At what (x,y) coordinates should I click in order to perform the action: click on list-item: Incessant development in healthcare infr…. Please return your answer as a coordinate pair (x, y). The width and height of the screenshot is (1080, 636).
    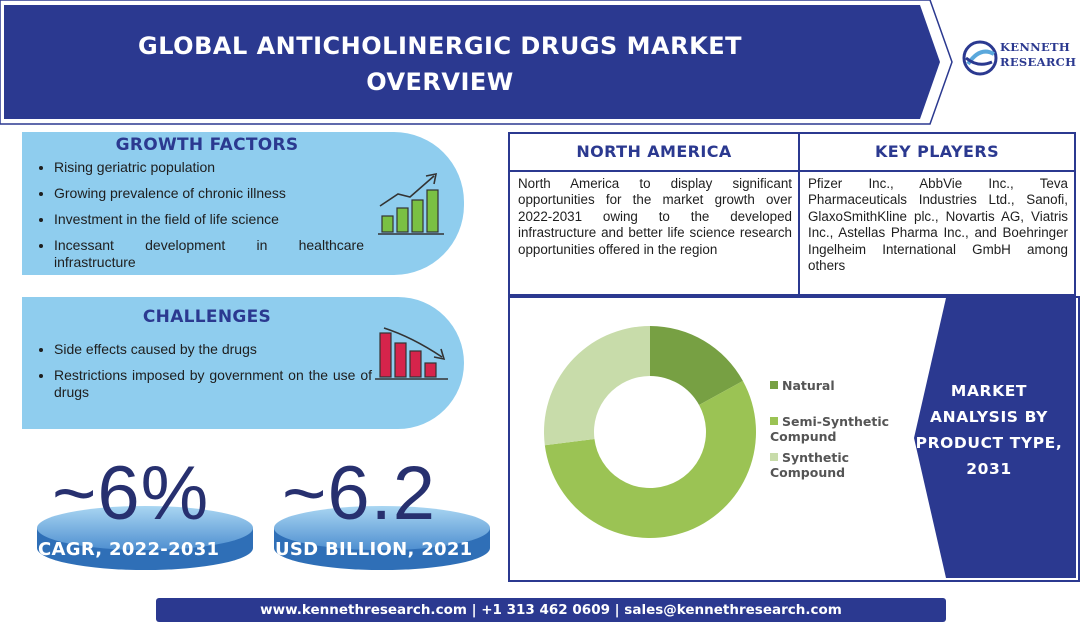
    Looking at the image, I should click on (209, 254).